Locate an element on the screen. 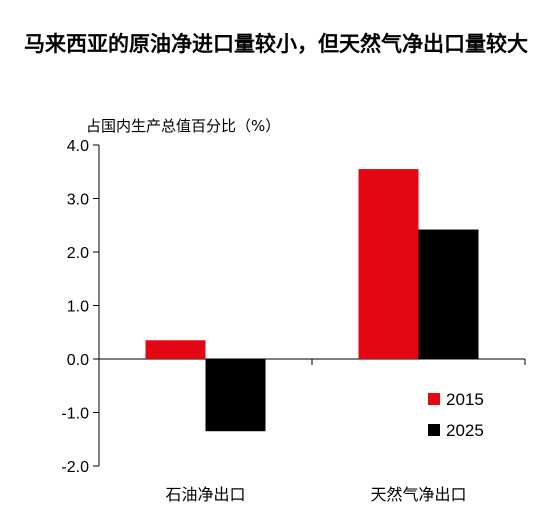  y-axis-label: 占国内生产总值百分比（%） is located at coordinates (183, 126).